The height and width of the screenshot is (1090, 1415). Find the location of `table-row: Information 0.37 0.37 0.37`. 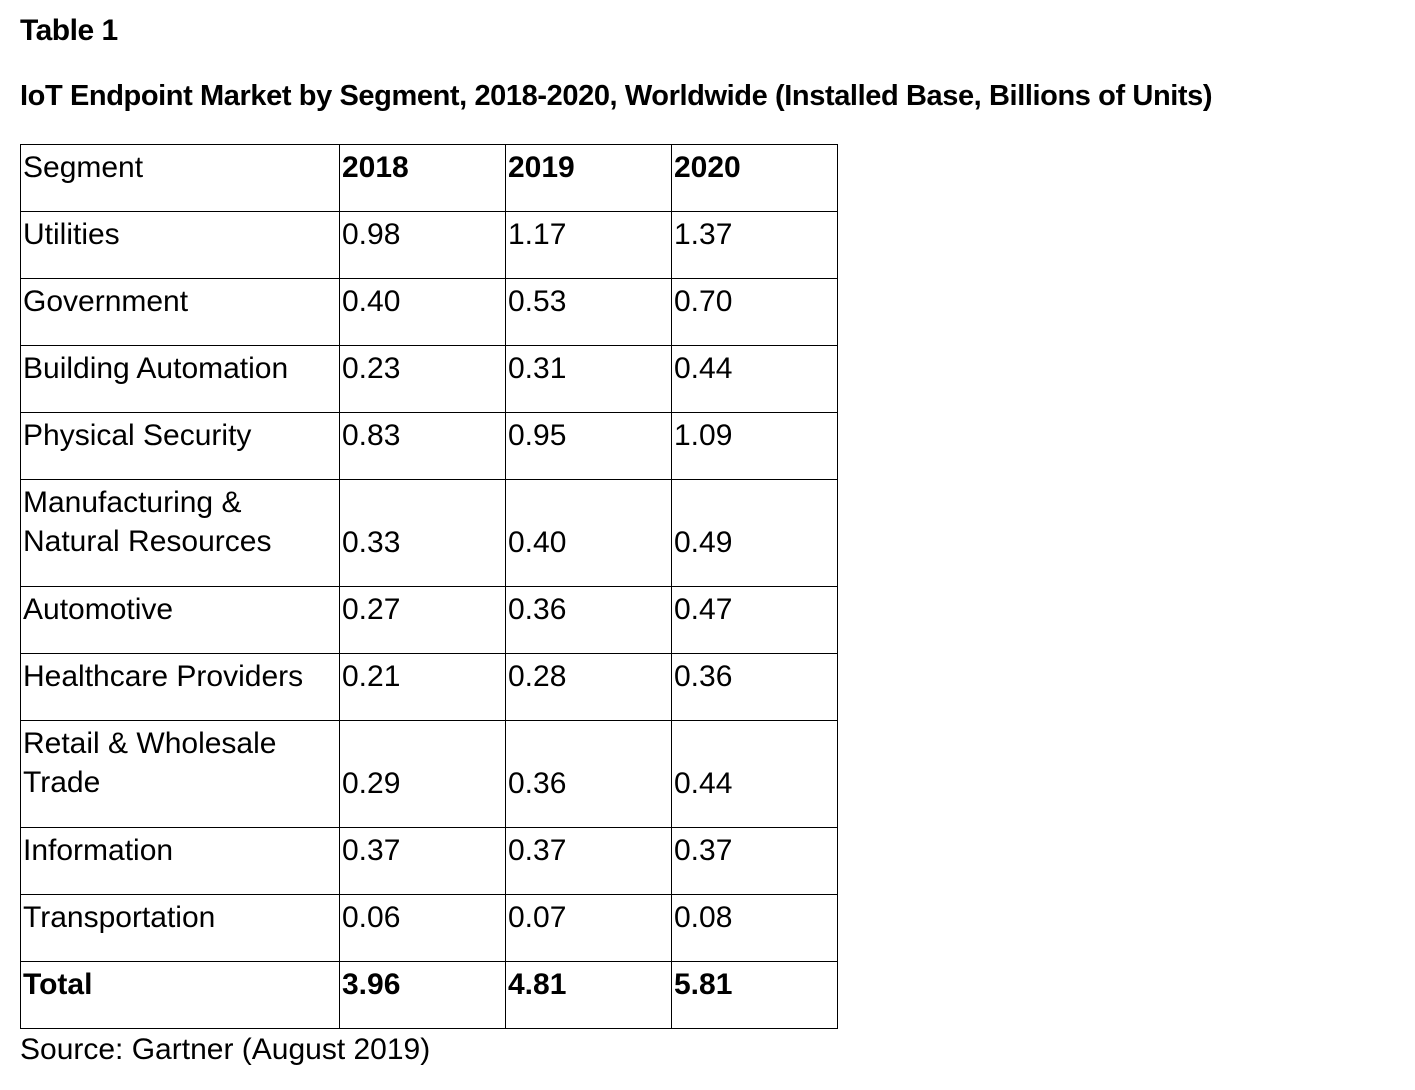

table-row: Information 0.37 0.37 0.37 is located at coordinates (429, 861).